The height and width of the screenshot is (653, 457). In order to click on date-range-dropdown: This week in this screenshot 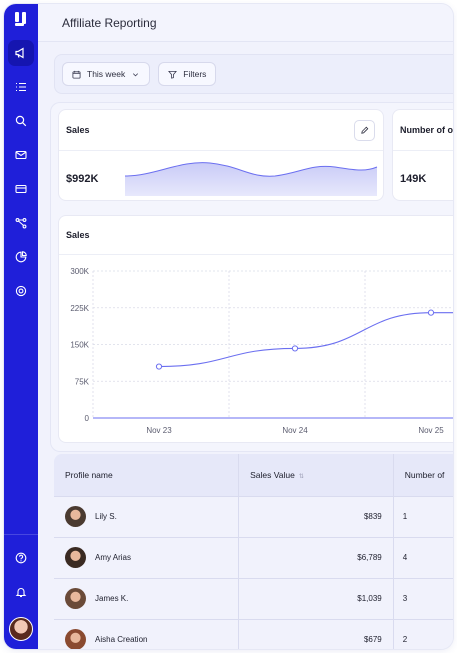, I will do `click(106, 74)`.